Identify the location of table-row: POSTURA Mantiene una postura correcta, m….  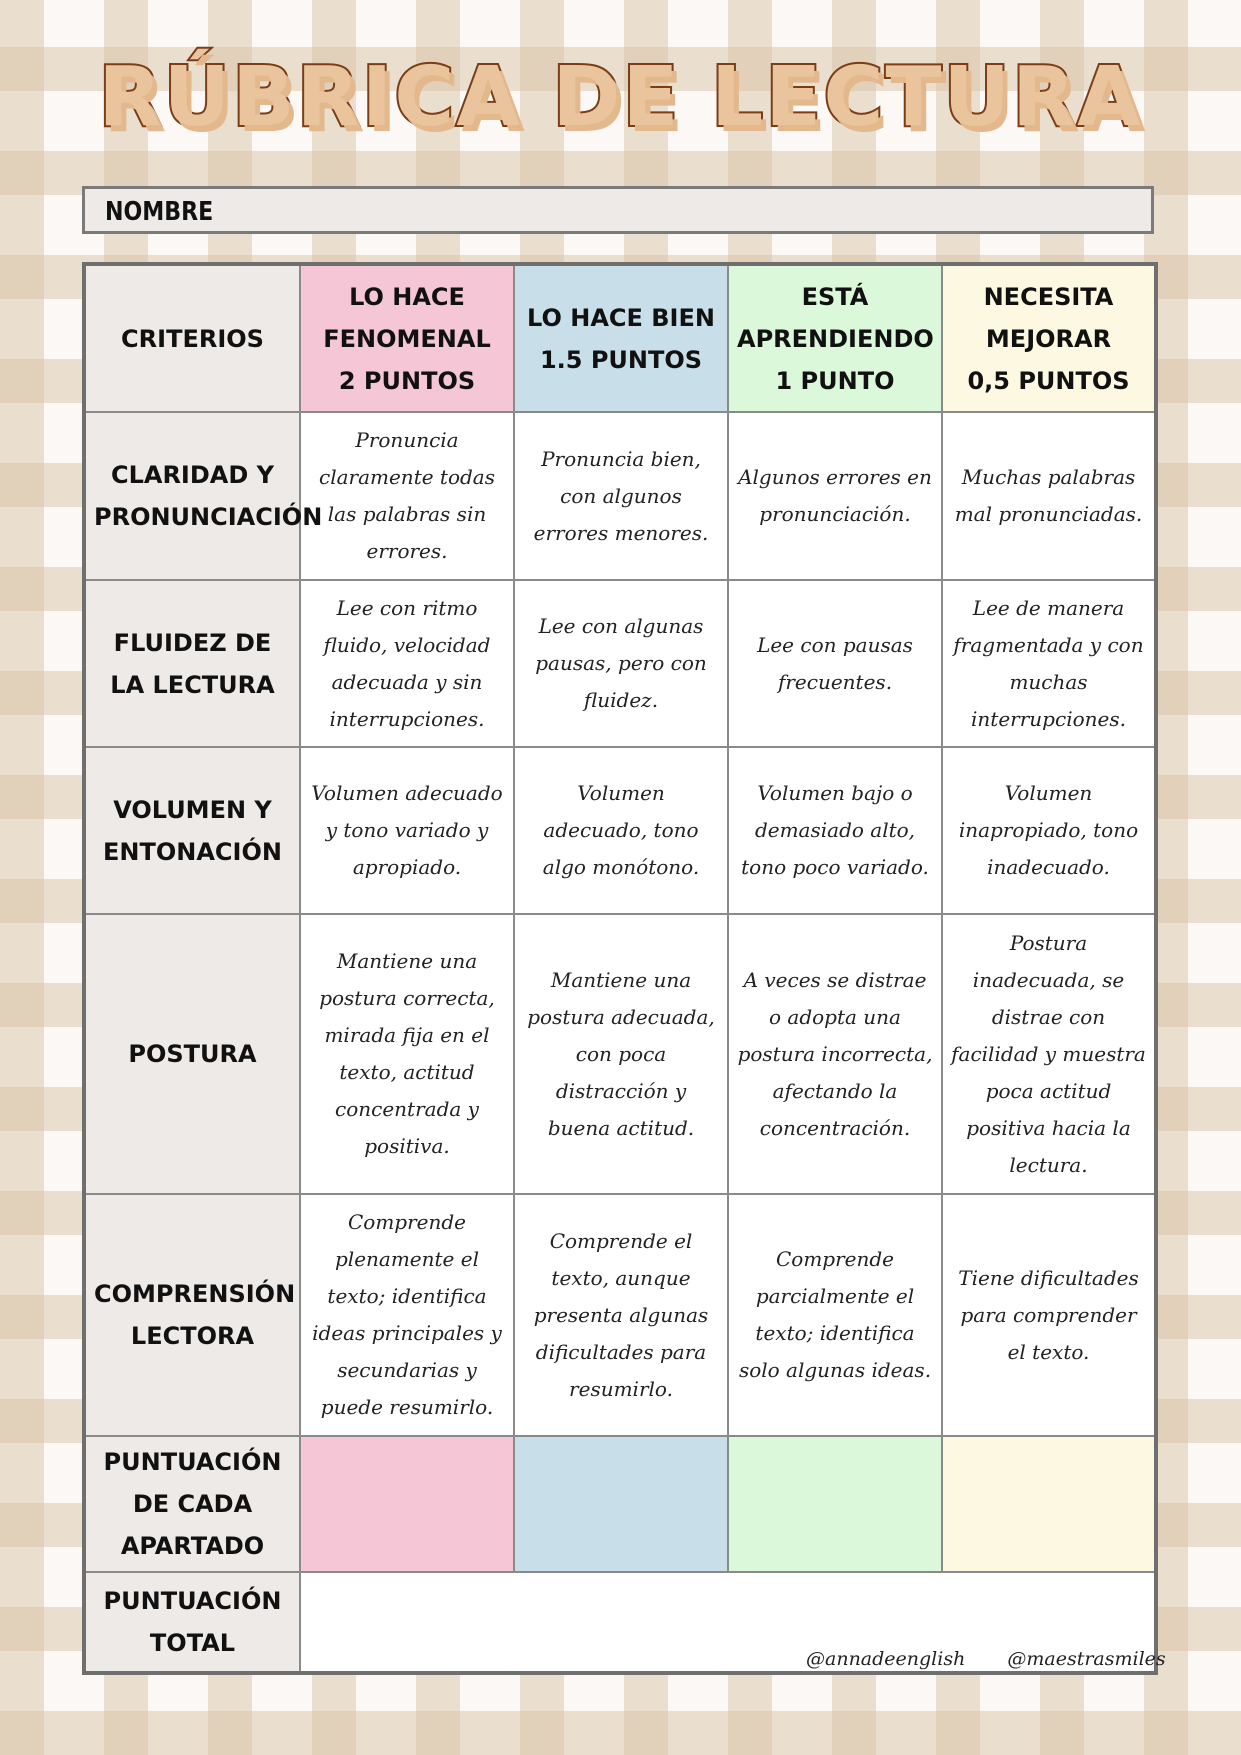
(620, 1054).